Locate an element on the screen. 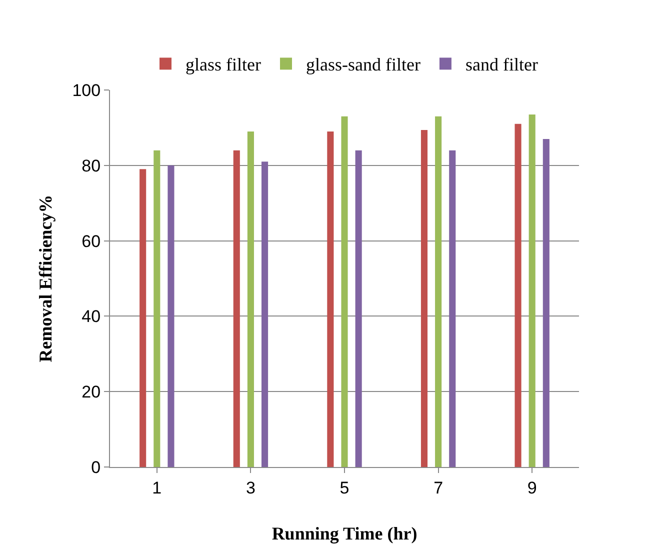 The height and width of the screenshot is (557, 649). y-axis-title: Removal Efficiency% is located at coordinates (45, 278).